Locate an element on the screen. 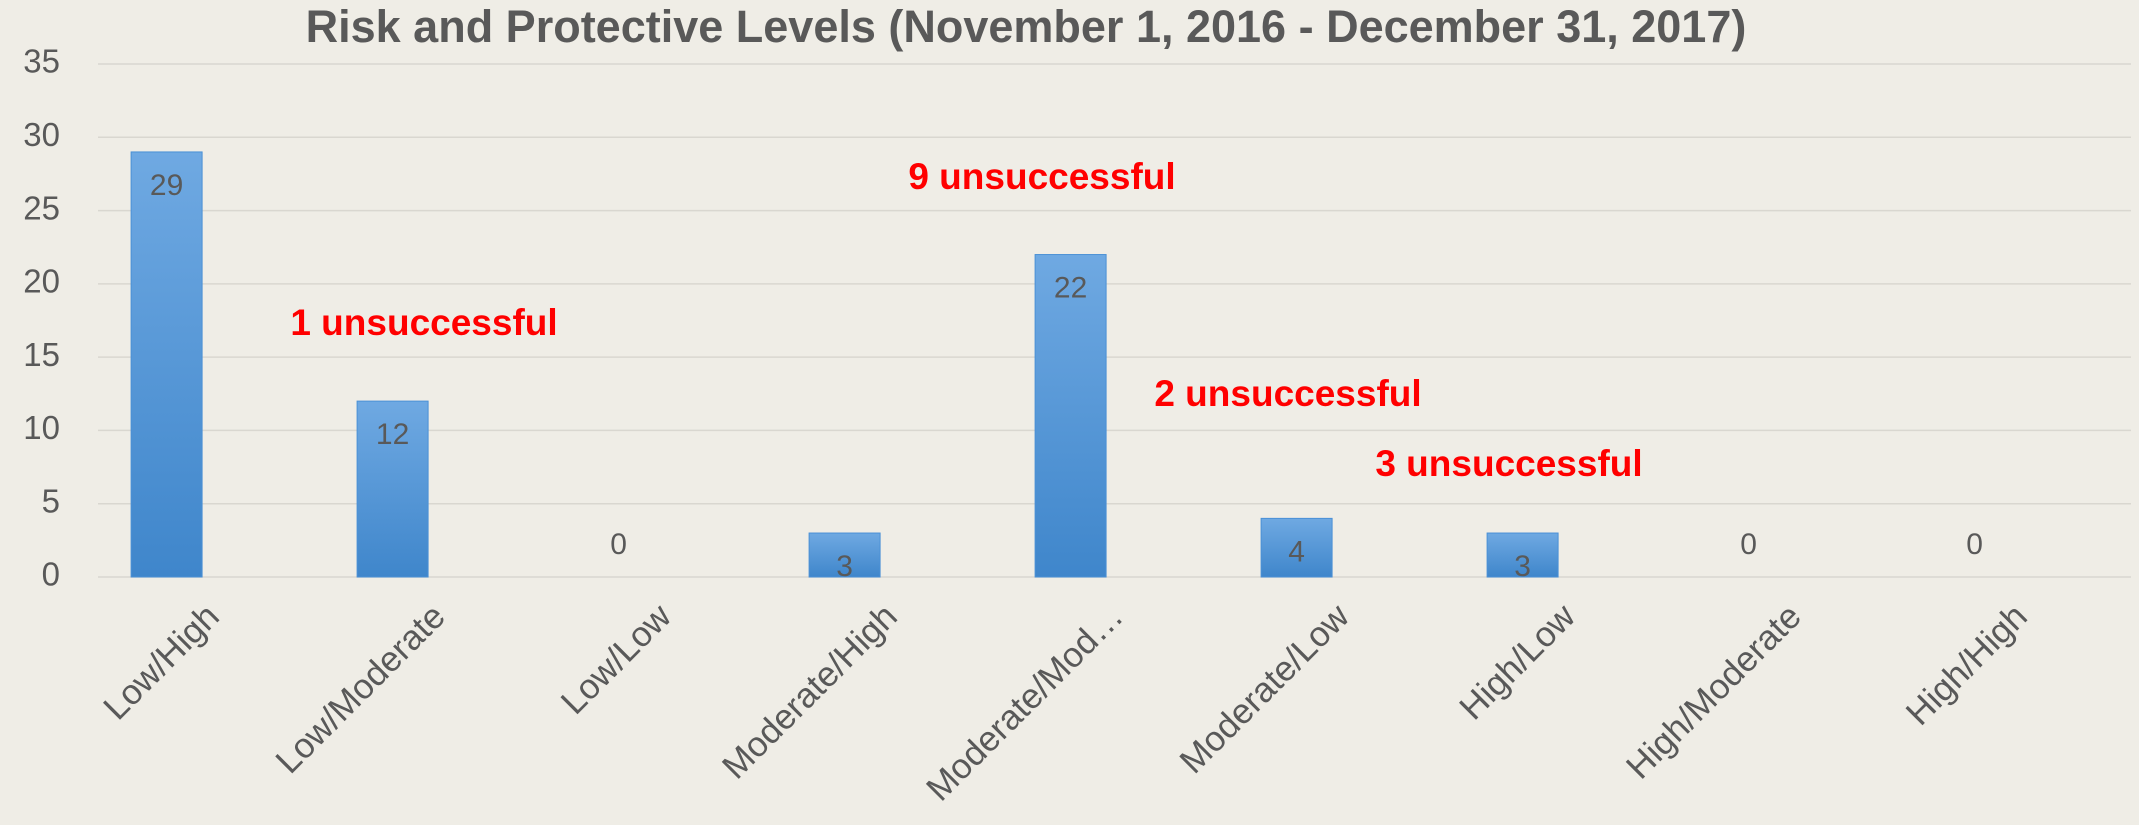 This screenshot has height=825, width=2139. annotation: 1 unsuccessful is located at coordinates (423, 322).